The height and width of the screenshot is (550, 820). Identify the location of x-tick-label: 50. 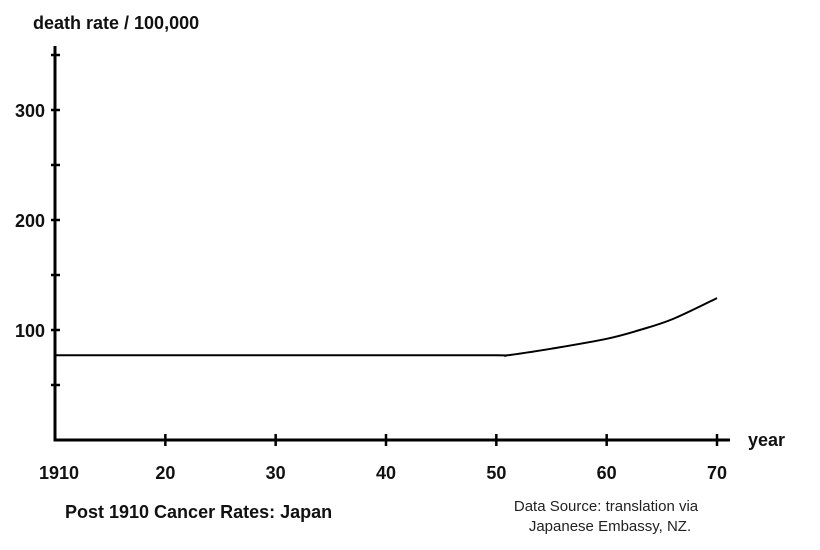
(496, 473).